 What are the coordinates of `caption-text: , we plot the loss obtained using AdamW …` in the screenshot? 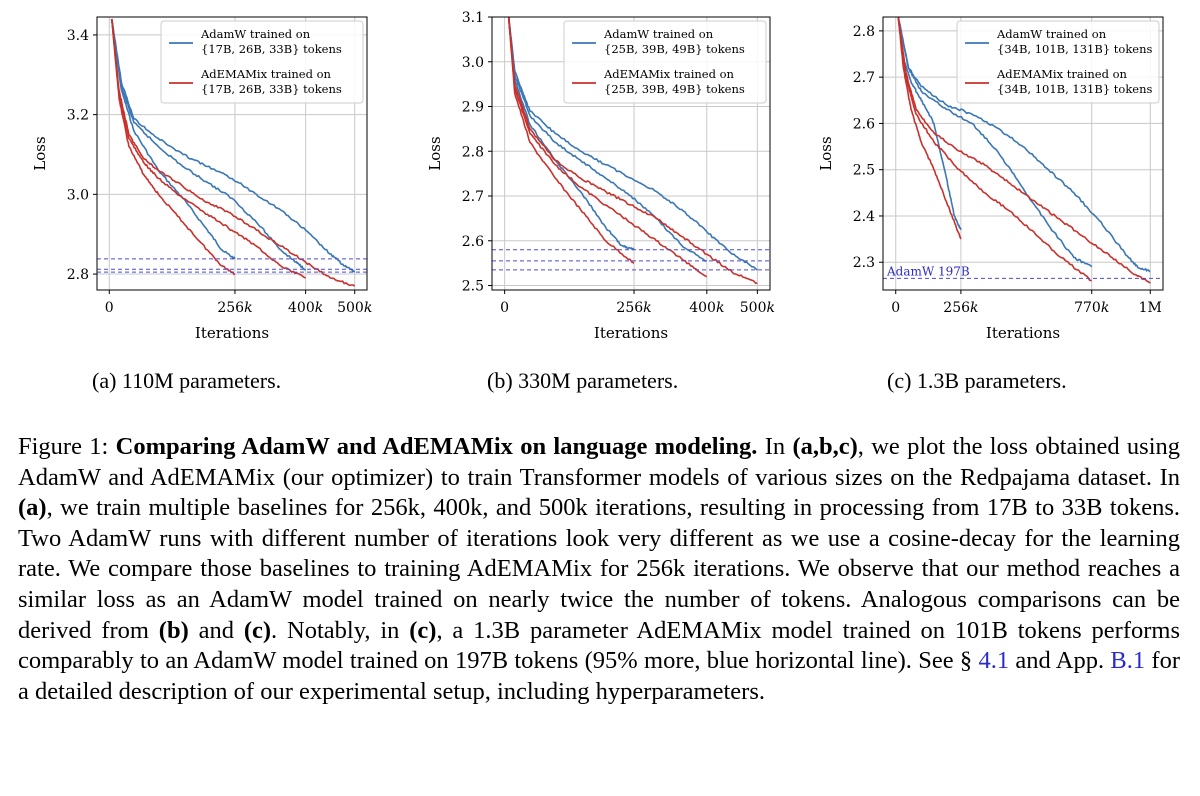 It's located at (599, 462).